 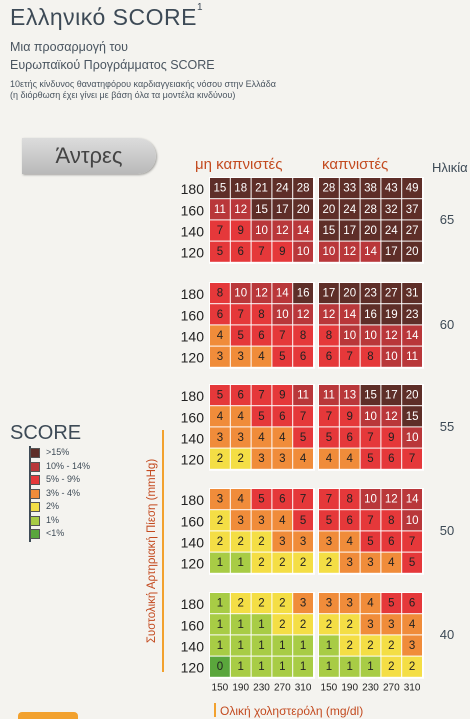 I want to click on y-axis-label: Συστολική Αρτηριακή Πίεση (mmHg), so click(x=152, y=551).